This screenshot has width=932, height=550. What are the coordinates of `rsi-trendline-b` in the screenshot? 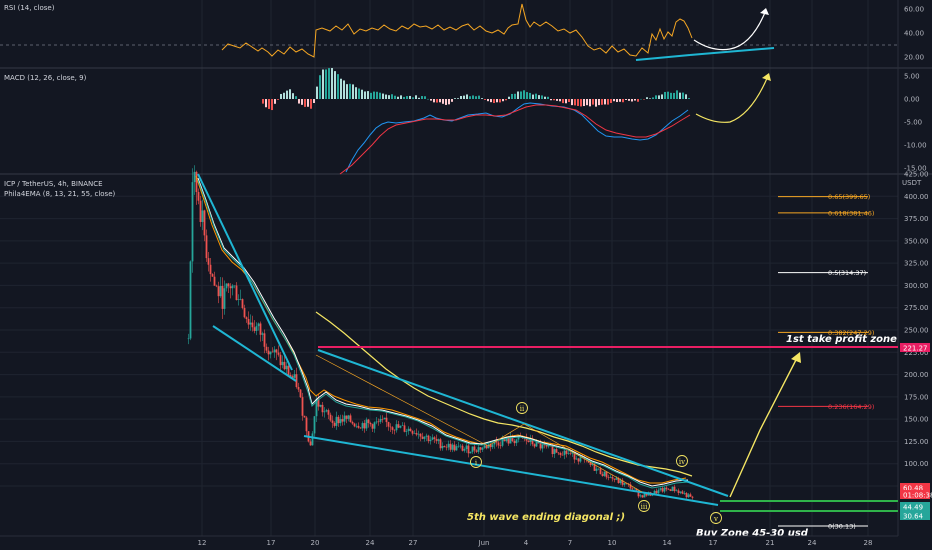 It's located at (732, 51).